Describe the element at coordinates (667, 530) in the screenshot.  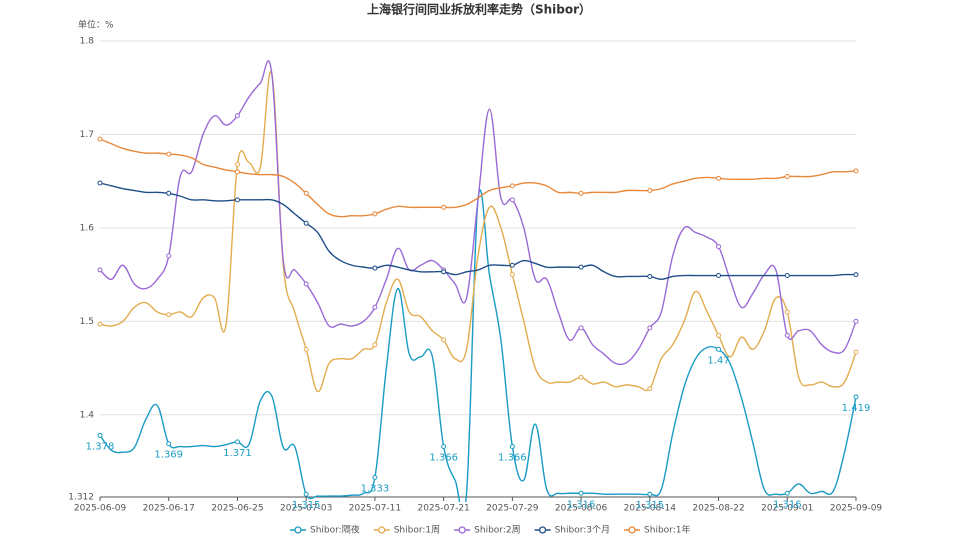
I see `legend-label: Shibor:1年` at that location.